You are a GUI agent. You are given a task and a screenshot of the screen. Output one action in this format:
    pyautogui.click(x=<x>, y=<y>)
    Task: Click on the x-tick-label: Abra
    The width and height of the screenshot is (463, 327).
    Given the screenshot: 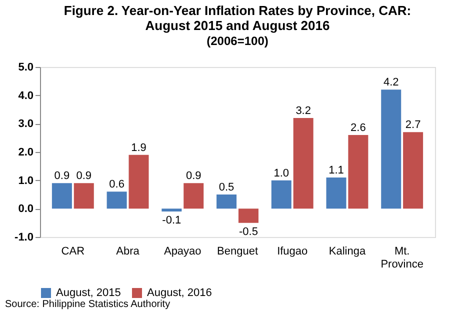 What is the action you would take?
    pyautogui.click(x=128, y=252)
    